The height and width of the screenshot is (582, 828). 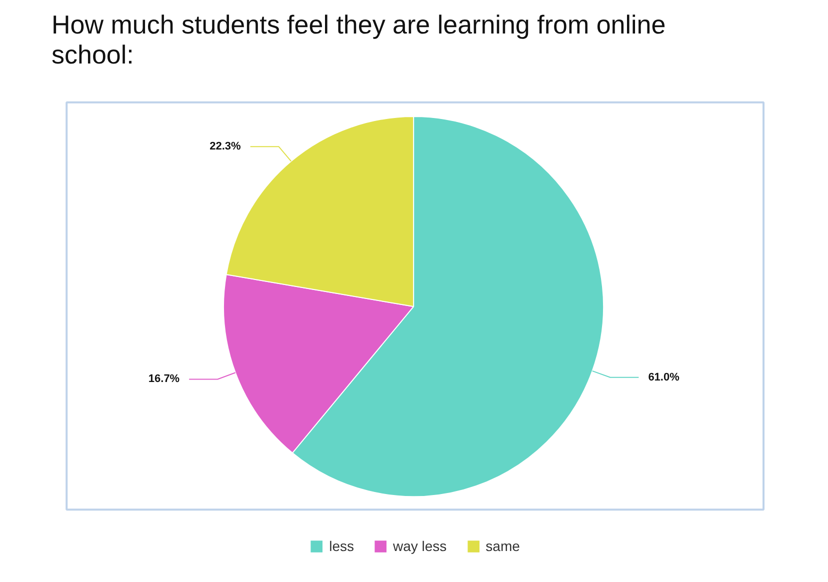 I want to click on legend-label: same, so click(x=503, y=546).